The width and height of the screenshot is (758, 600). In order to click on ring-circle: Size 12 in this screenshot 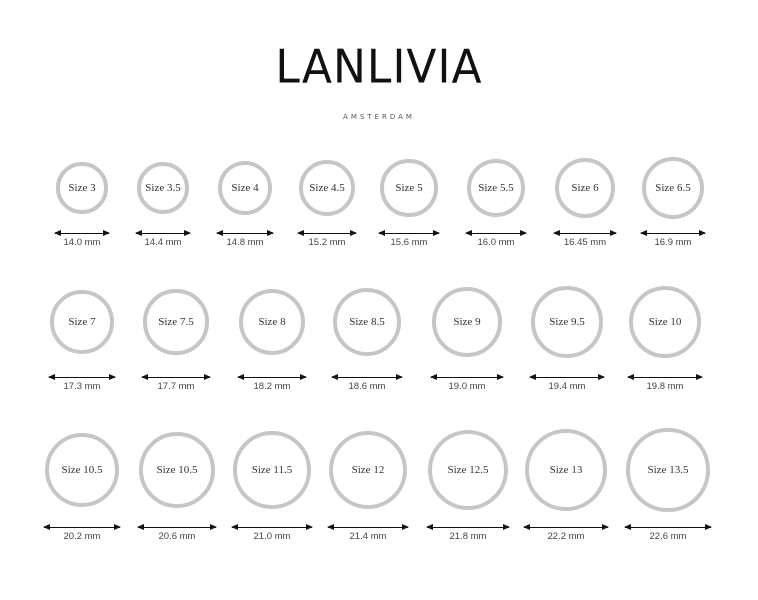, I will do `click(368, 470)`.